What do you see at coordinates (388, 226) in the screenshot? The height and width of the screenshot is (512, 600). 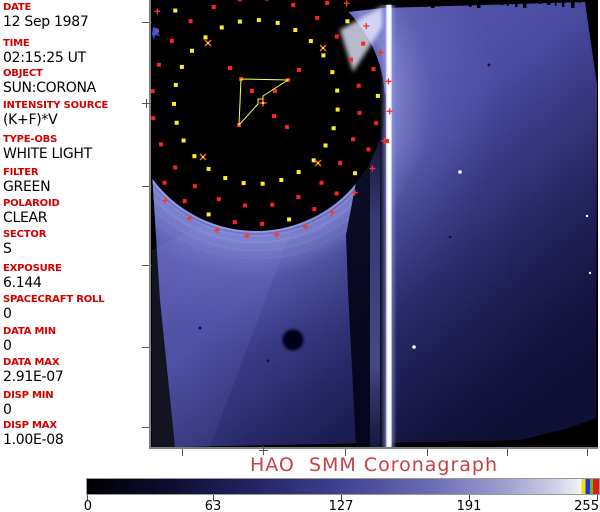 I see `occulter-pylon-streak` at bounding box center [388, 226].